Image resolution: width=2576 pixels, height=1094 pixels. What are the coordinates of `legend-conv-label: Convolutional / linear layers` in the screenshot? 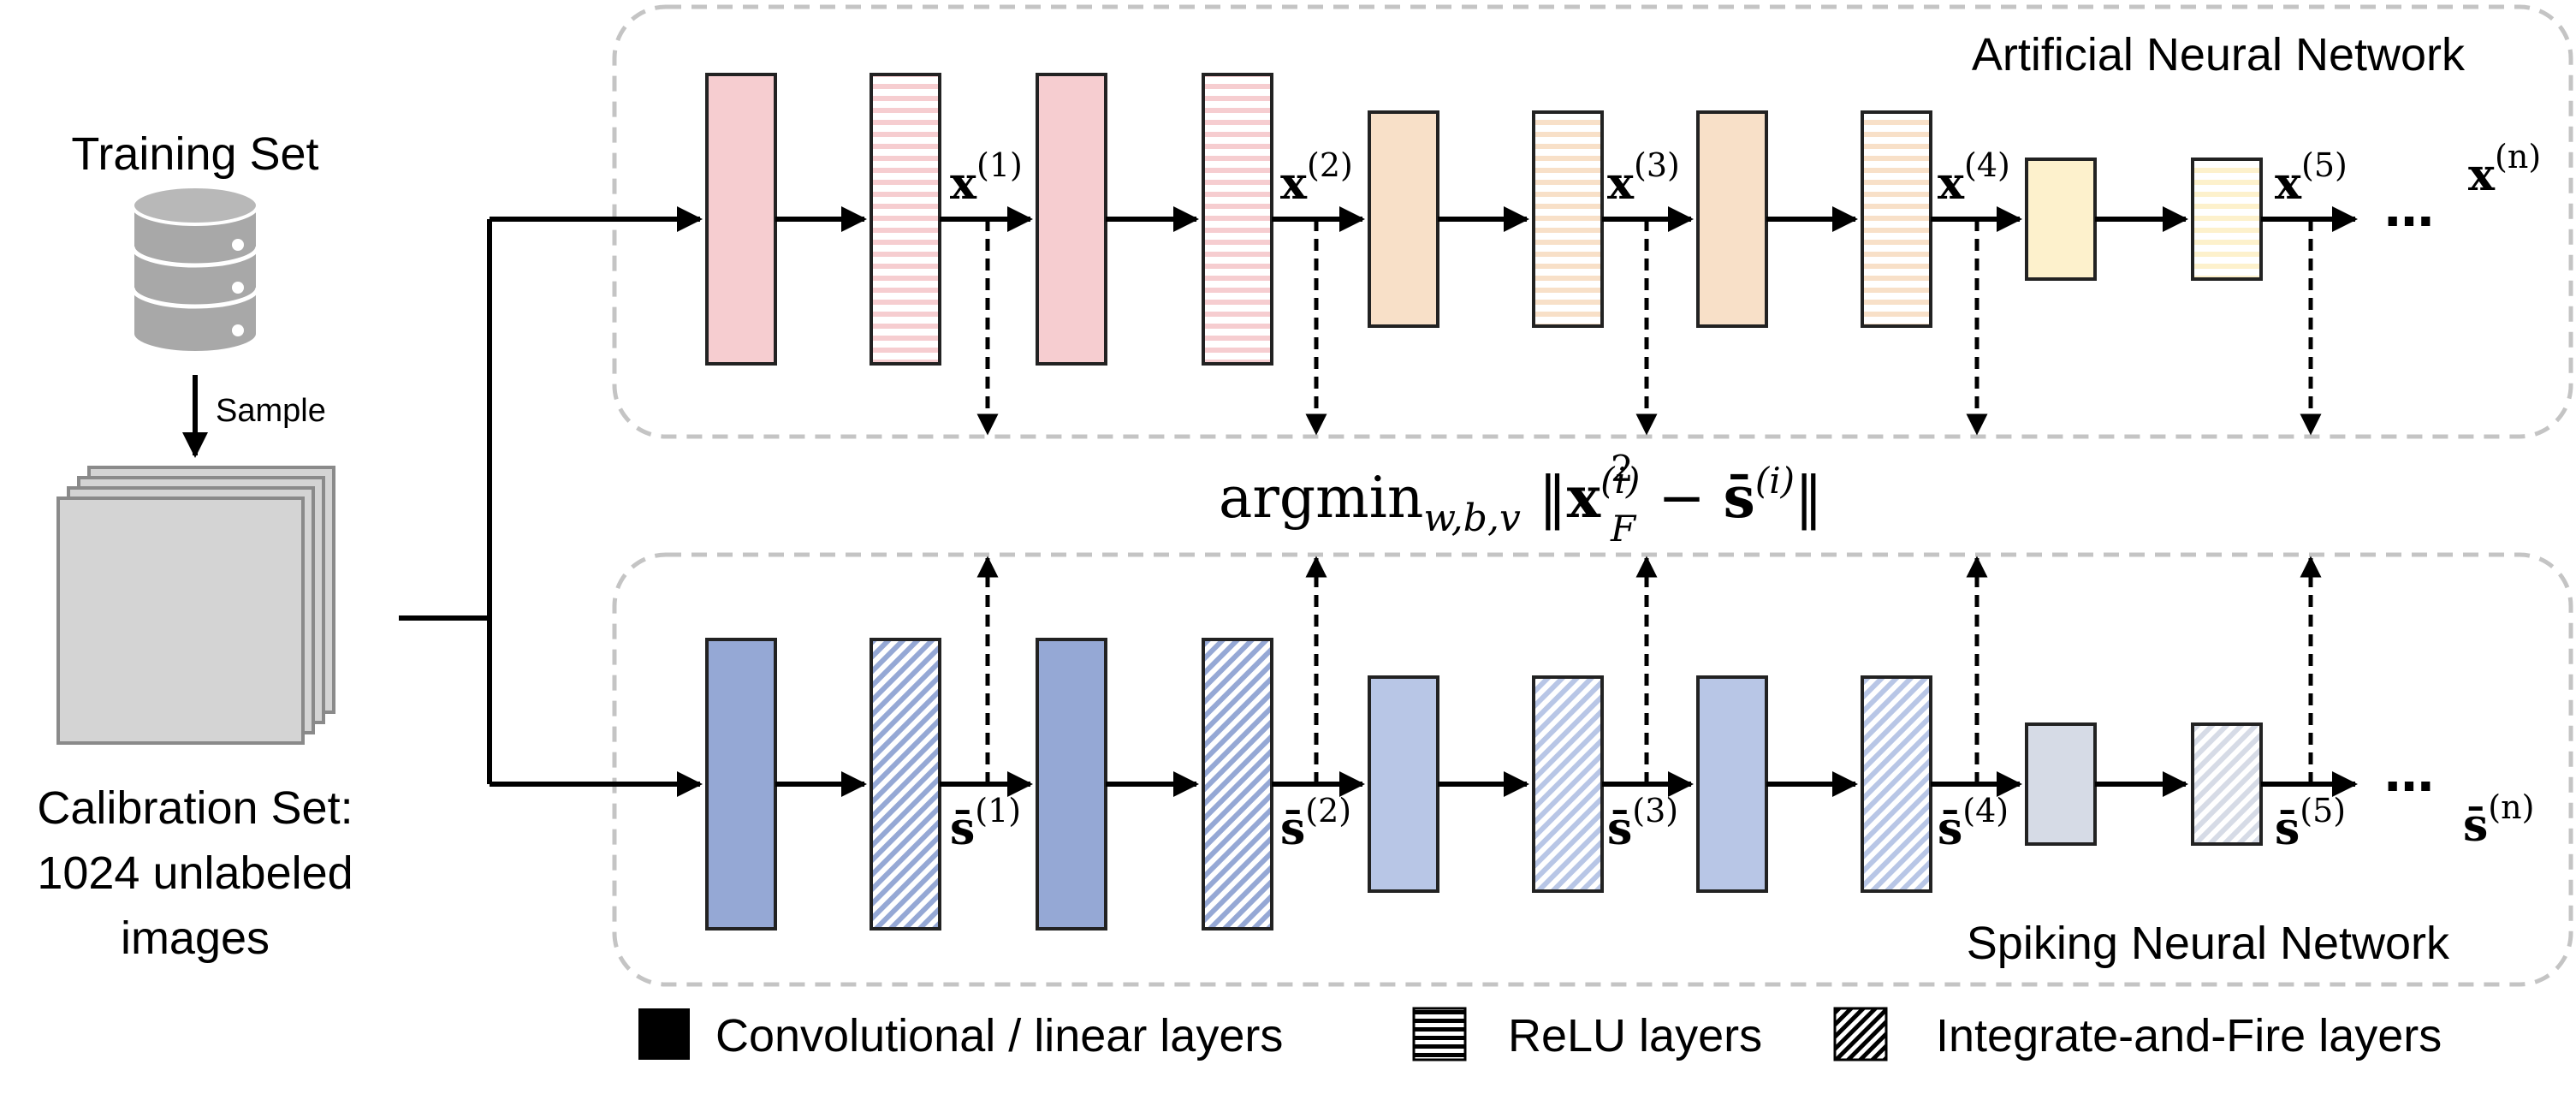 It's located at (999, 1036).